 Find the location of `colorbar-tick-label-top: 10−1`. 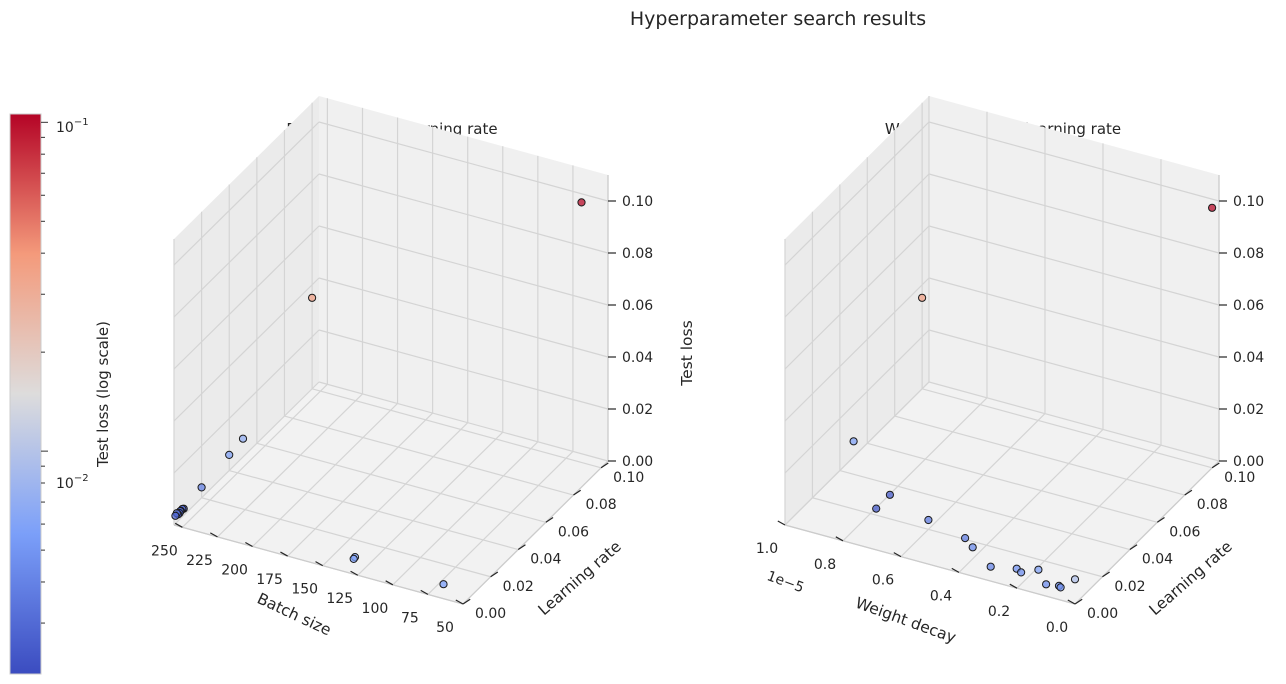

colorbar-tick-label-top: 10−1 is located at coordinates (72, 126).